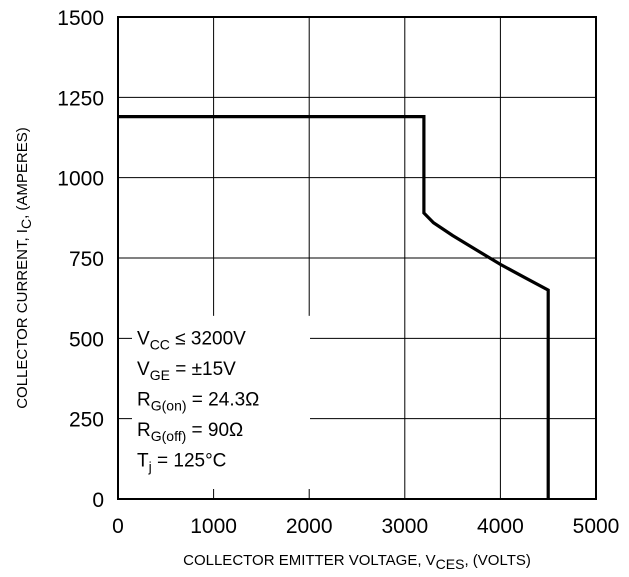  Describe the element at coordinates (596, 526) in the screenshot. I see `x-tick-label: 5000` at that location.